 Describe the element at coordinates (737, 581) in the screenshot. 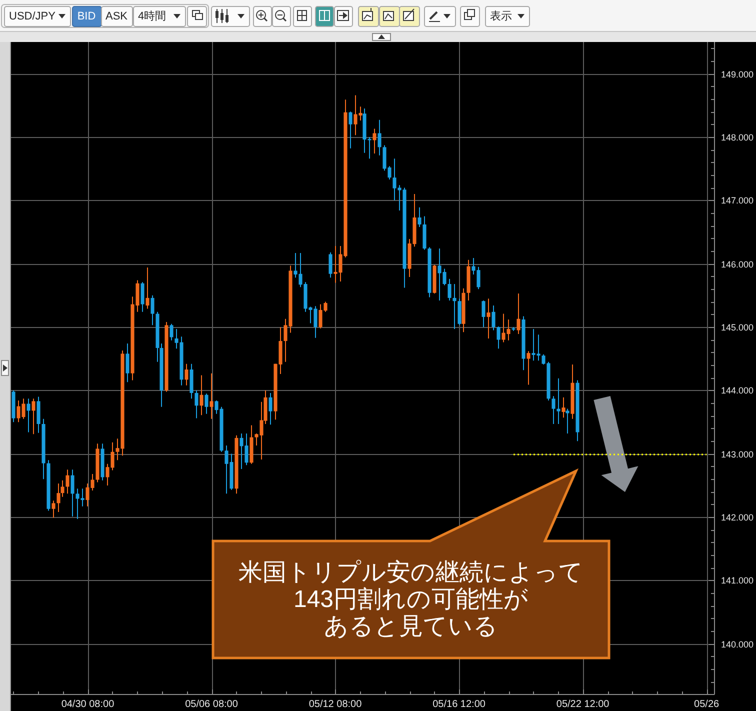

I see `y-tick-label: 141.000` at that location.